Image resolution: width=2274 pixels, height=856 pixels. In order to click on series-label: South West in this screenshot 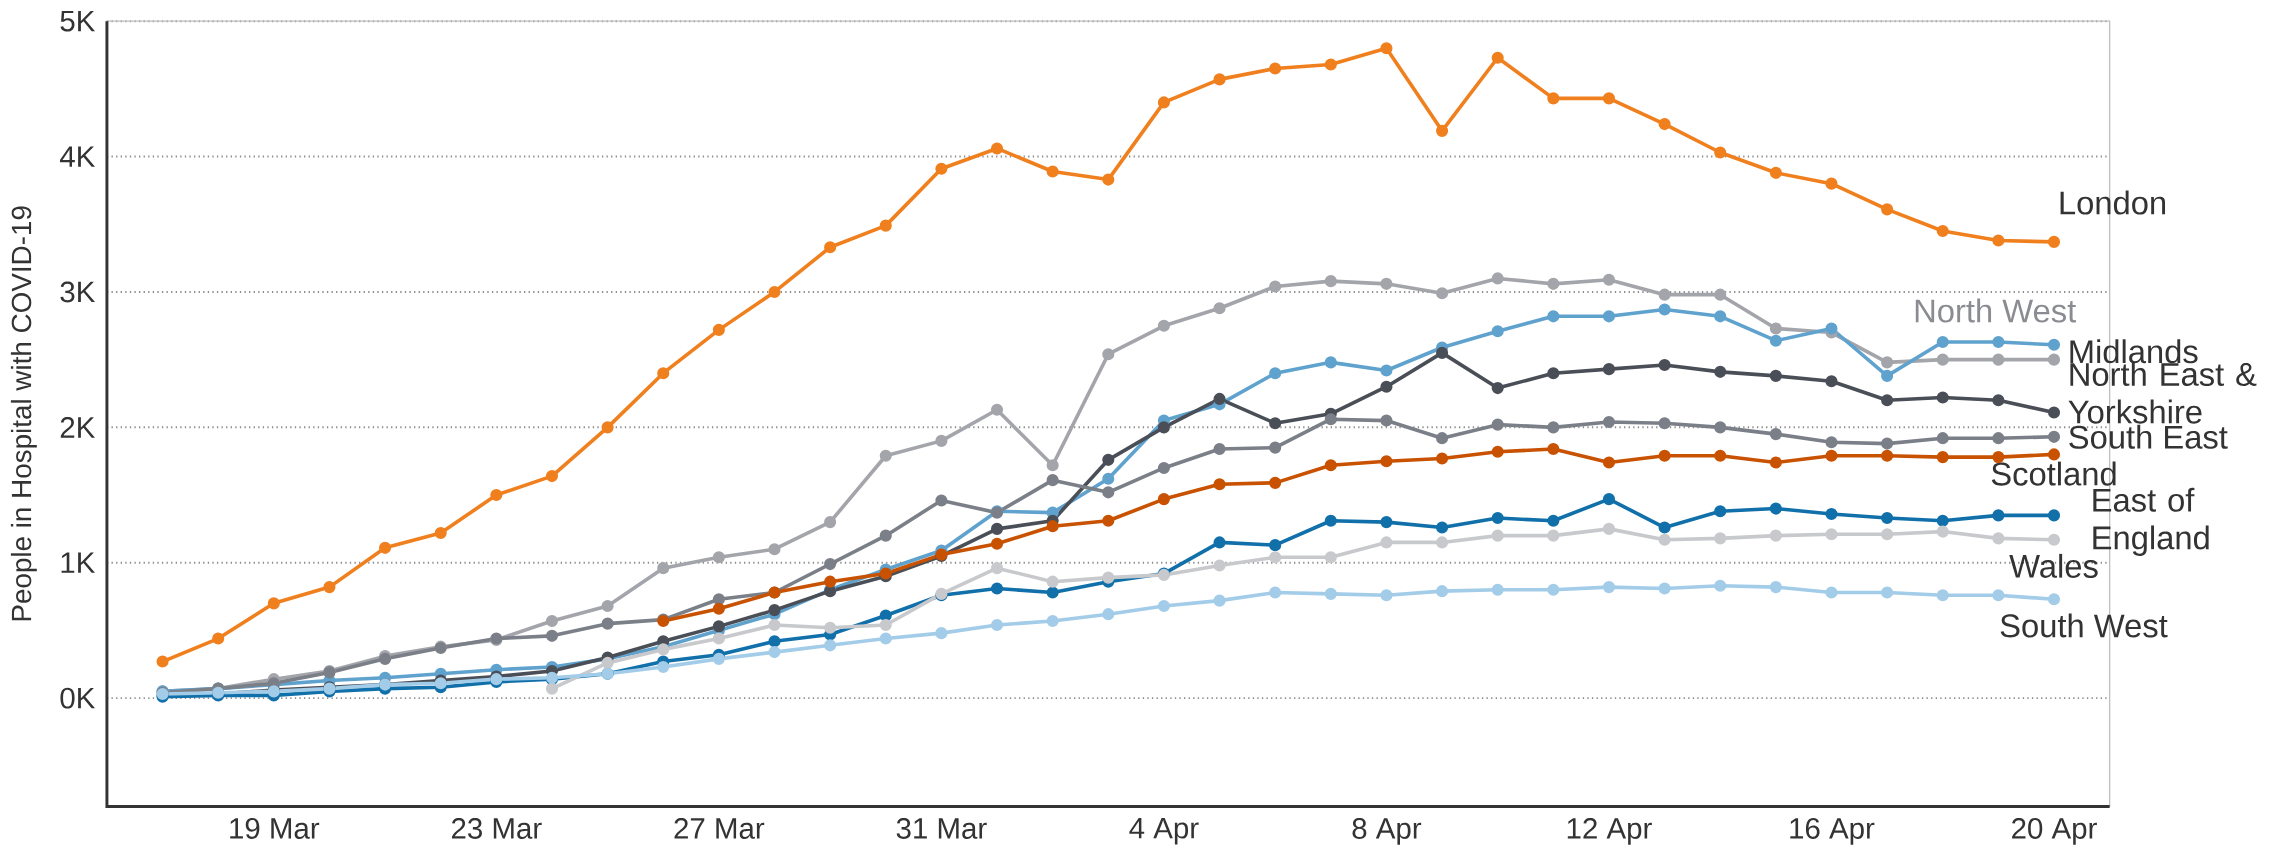, I will do `click(2084, 625)`.